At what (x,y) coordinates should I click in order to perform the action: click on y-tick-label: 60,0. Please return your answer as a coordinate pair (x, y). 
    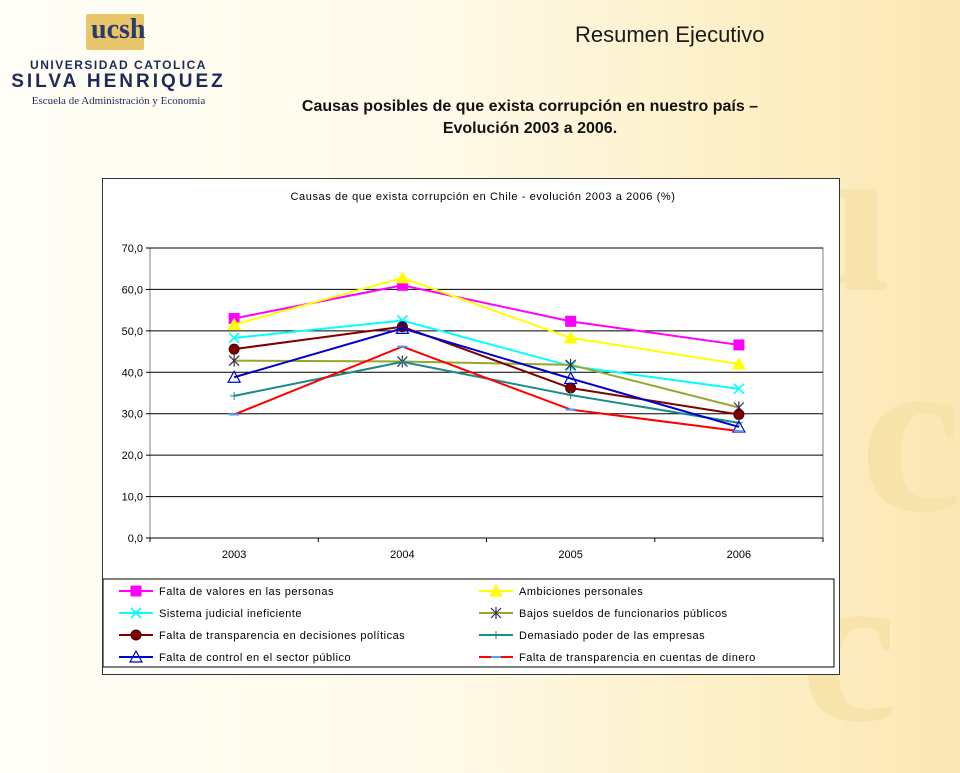
    Looking at the image, I should click on (132, 290).